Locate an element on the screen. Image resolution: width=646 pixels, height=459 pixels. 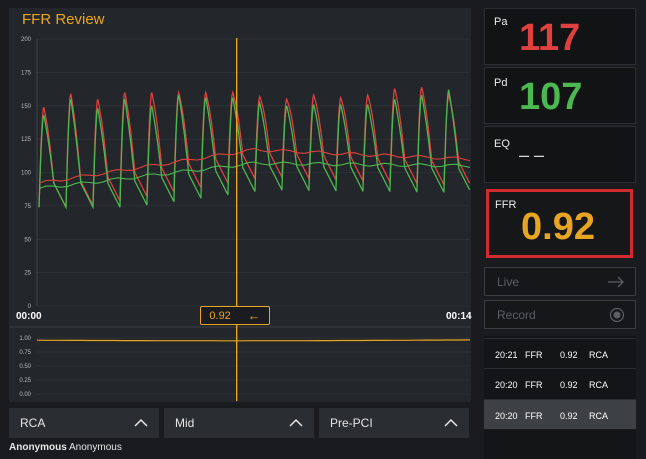
patient-last-name: Anonymous is located at coordinates (95, 447).